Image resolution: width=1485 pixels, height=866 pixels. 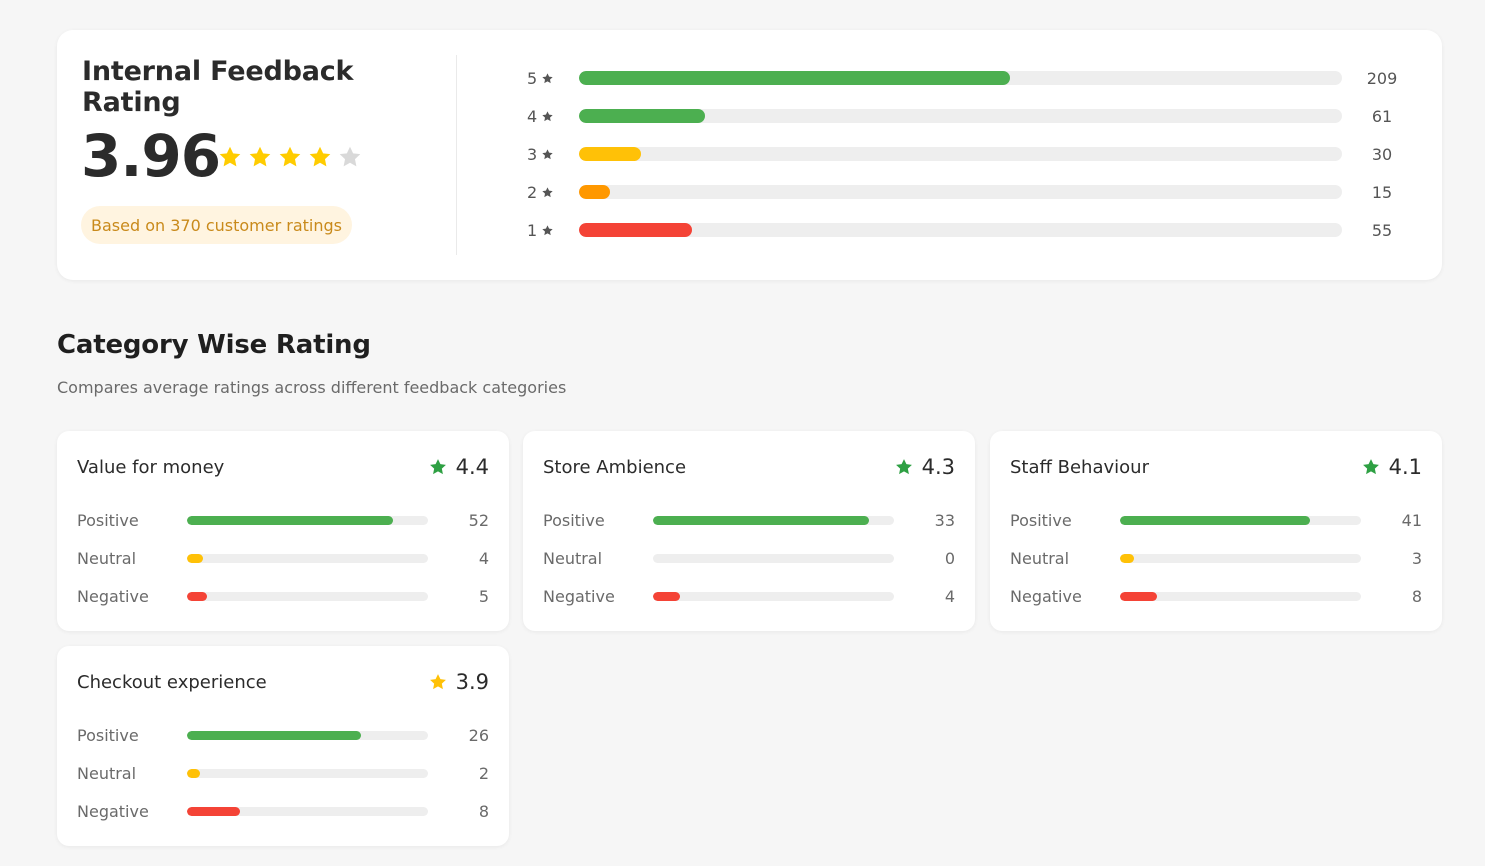 What do you see at coordinates (615, 467) in the screenshot?
I see `category-name: Store Ambience` at bounding box center [615, 467].